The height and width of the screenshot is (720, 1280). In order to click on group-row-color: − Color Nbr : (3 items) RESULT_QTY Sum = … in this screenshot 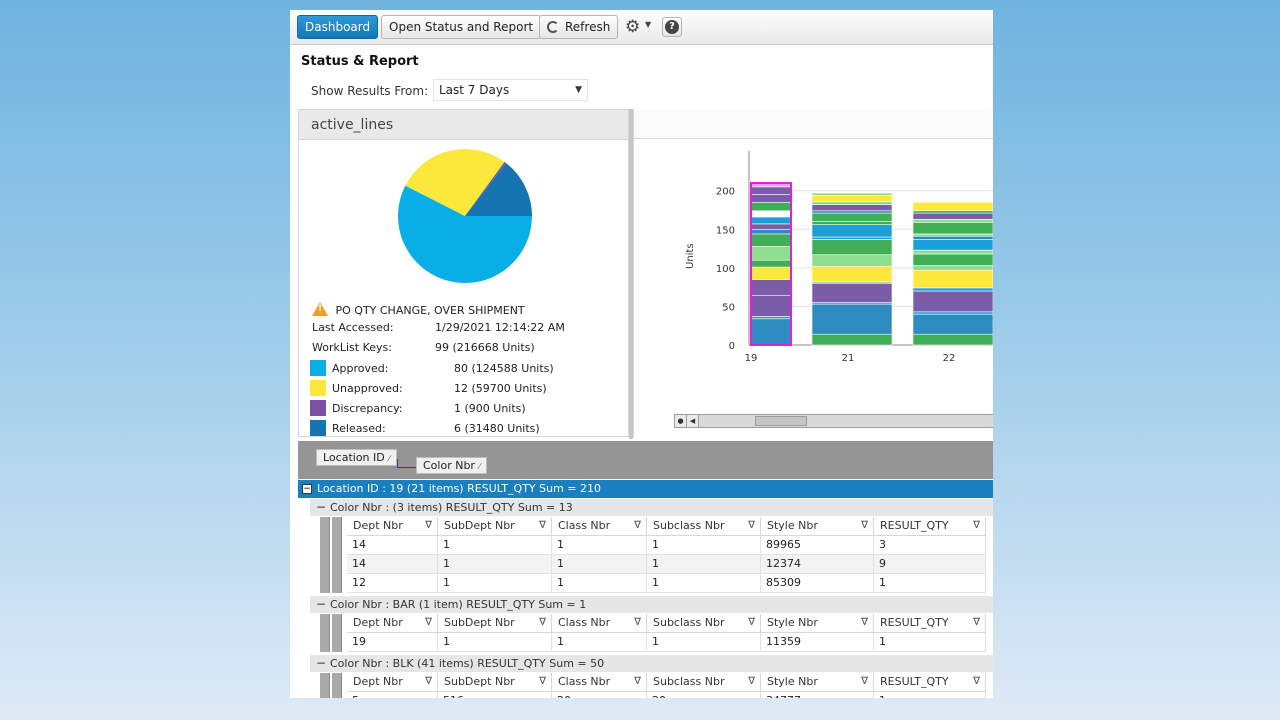, I will do `click(651, 507)`.